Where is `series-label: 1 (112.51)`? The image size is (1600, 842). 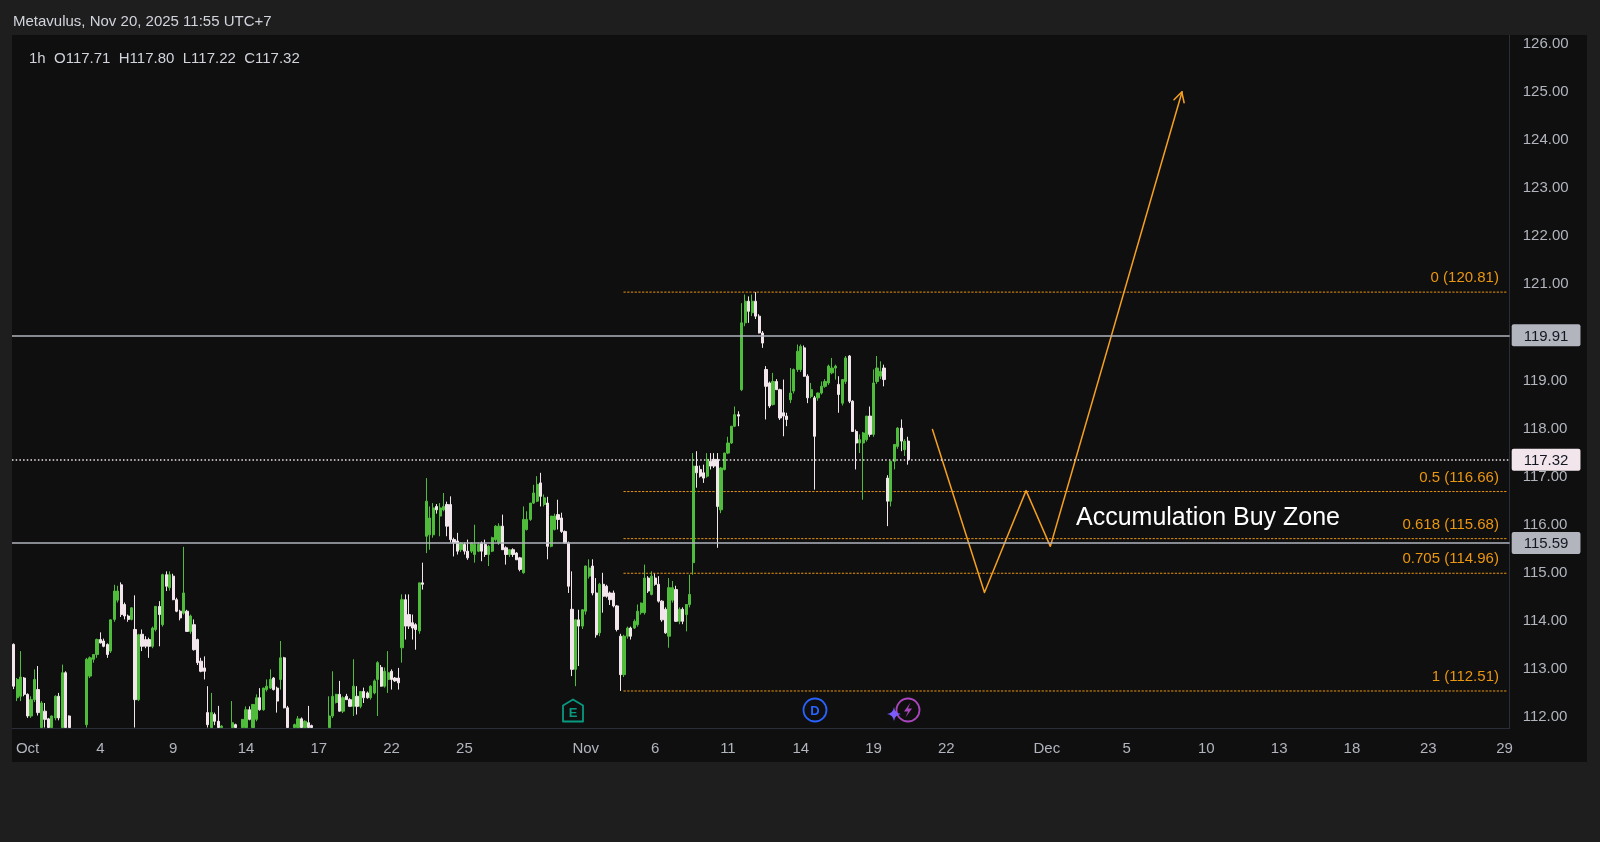 series-label: 1 (112.51) is located at coordinates (1465, 675).